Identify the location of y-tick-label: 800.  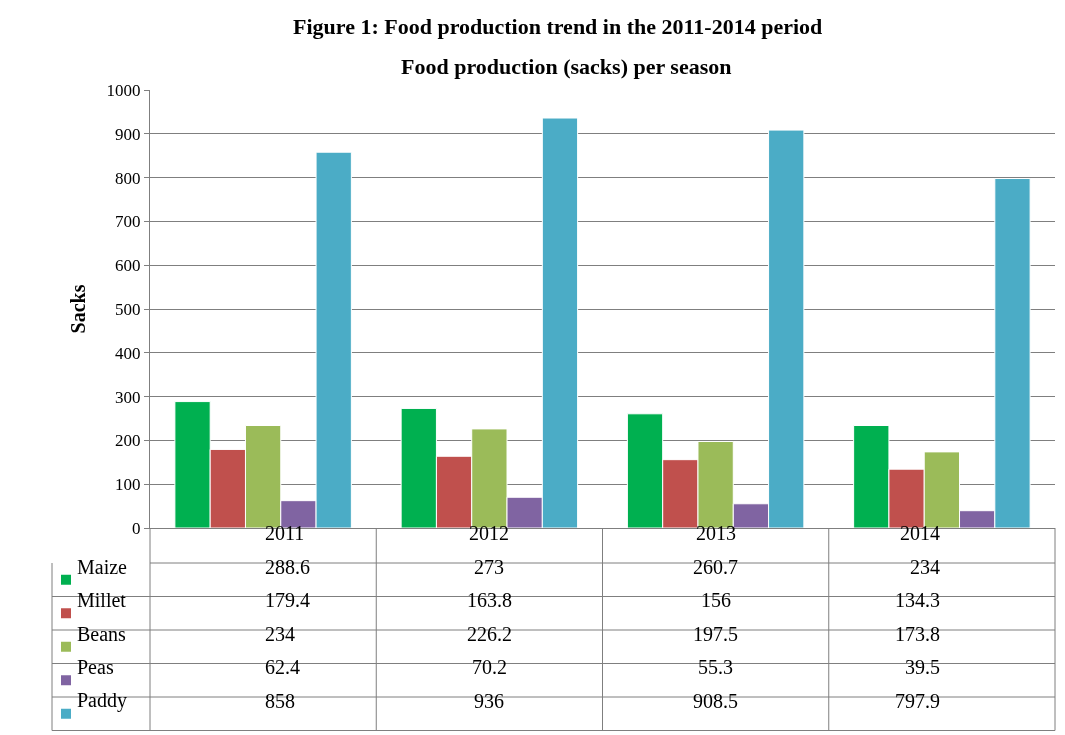
(128, 178).